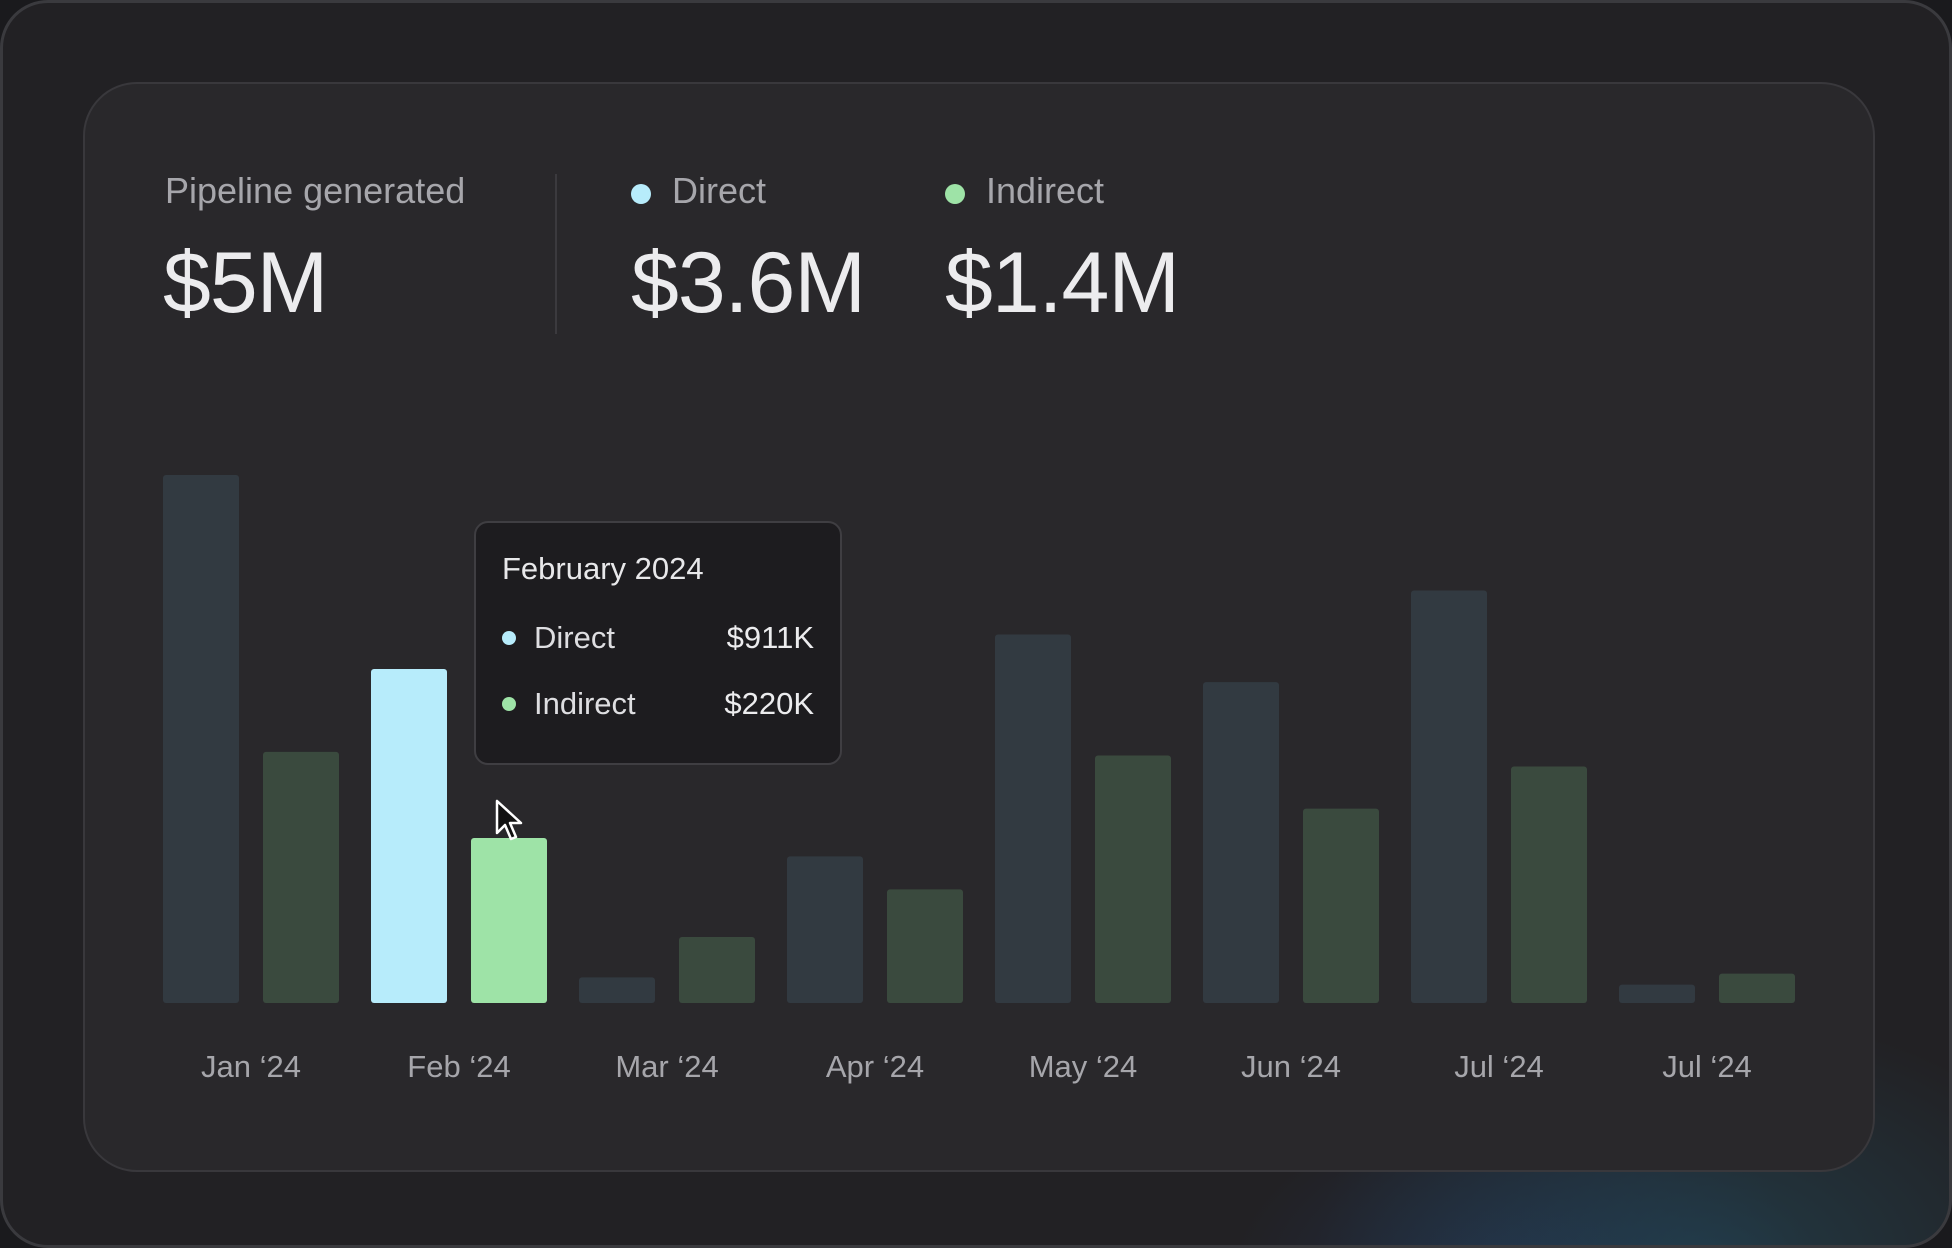 The height and width of the screenshot is (1248, 1952). Describe the element at coordinates (315, 190) in the screenshot. I see `total-label: Pipeline generated` at that location.